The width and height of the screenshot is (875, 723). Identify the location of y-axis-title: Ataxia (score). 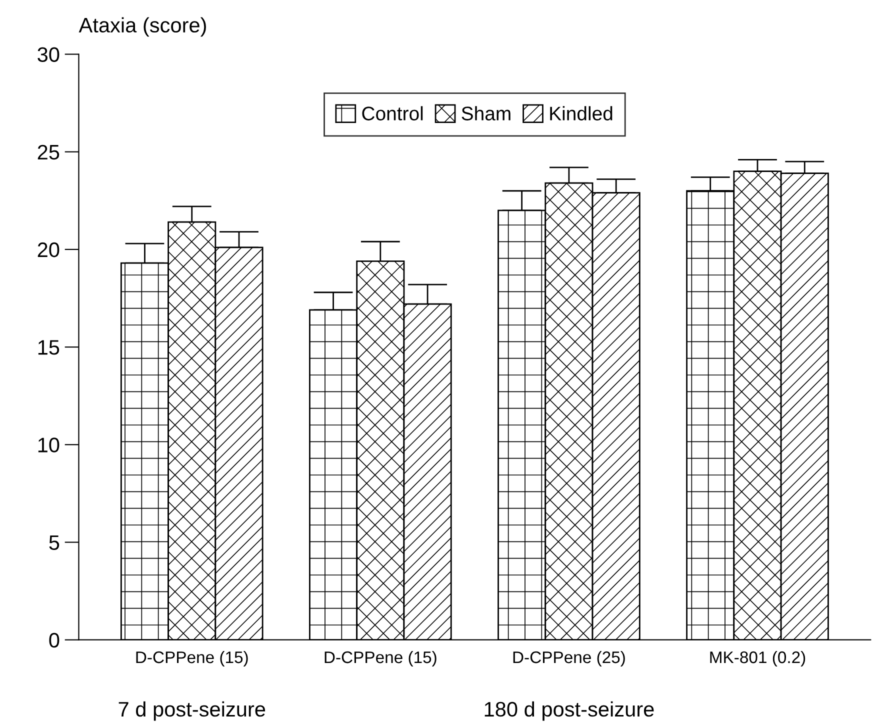
(142, 27).